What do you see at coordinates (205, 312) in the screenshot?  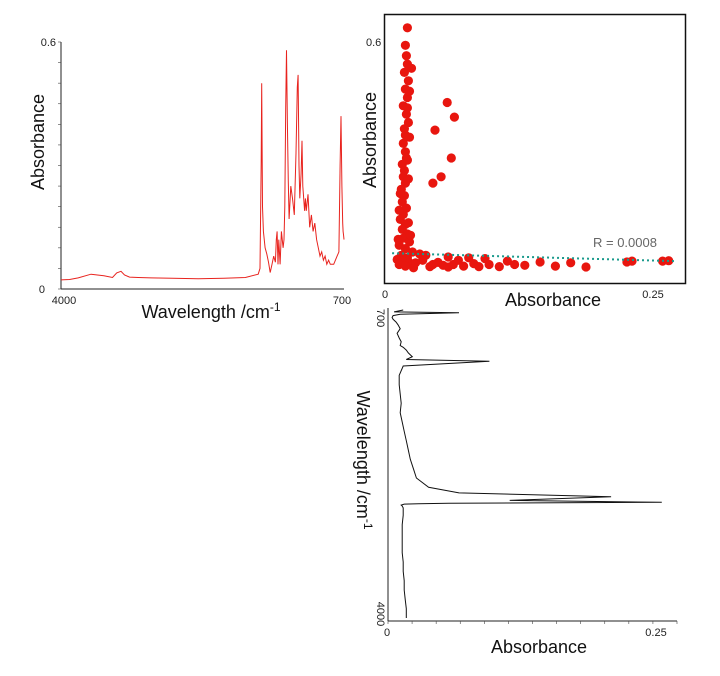 I see `spectrum-top-x-axis-title-text: Wavelength /cm` at bounding box center [205, 312].